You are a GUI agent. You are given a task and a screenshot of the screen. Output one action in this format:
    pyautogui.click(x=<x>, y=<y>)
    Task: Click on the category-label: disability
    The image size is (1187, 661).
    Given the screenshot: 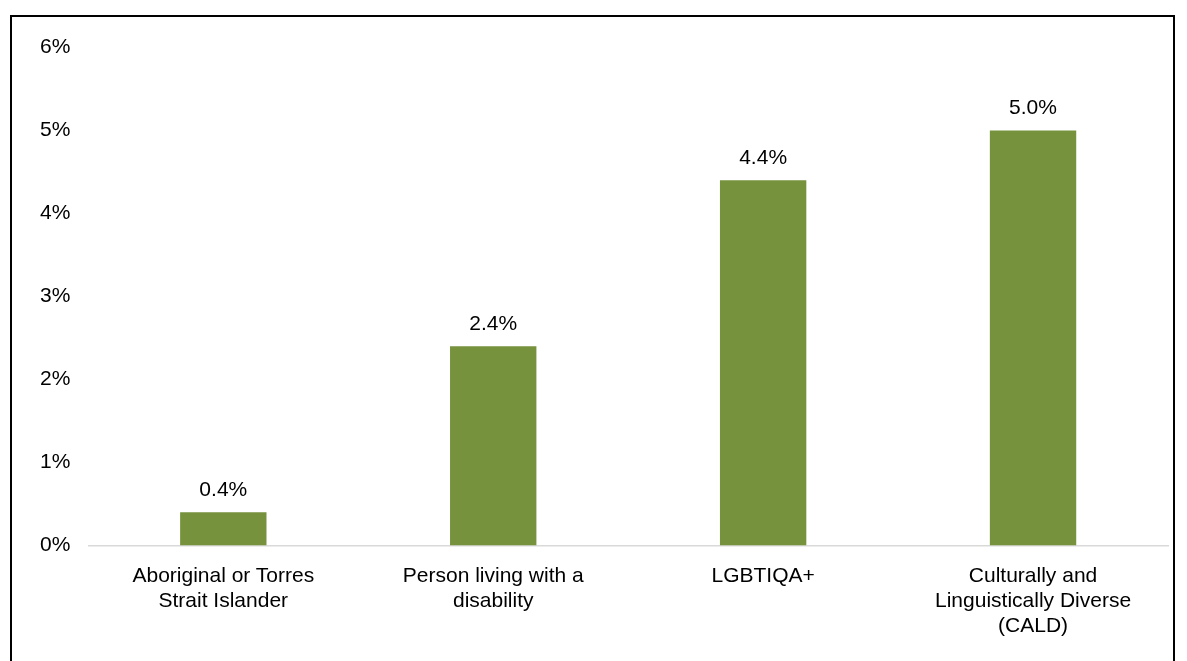 What is the action you would take?
    pyautogui.click(x=493, y=599)
    